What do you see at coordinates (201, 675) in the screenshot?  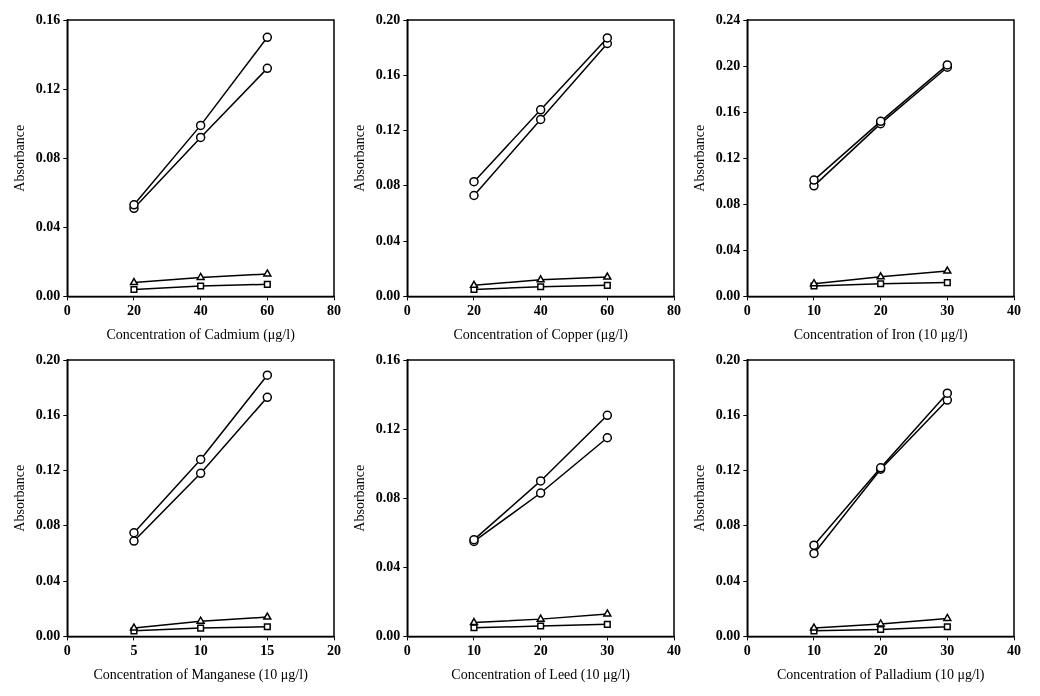 I see `x-axis-title: Concentration of Manganese (10 μg/l)` at bounding box center [201, 675].